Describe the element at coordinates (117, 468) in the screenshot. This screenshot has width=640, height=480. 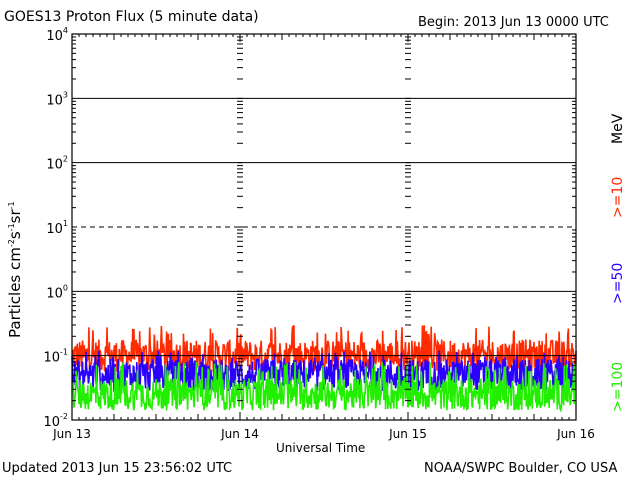
I see `updated-timestamp: Updated 2013 Jun 15 23:56:02 UTC` at that location.